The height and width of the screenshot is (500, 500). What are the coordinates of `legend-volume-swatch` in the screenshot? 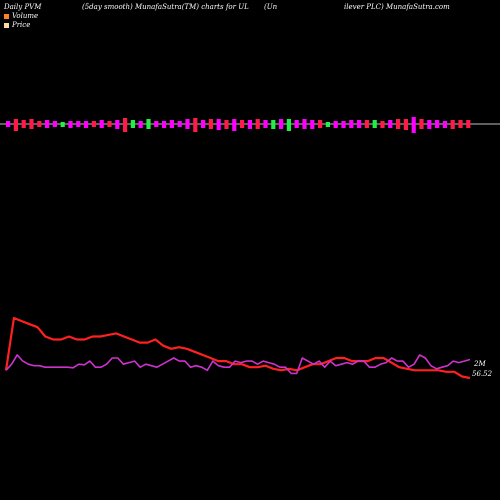 It's located at (6, 16).